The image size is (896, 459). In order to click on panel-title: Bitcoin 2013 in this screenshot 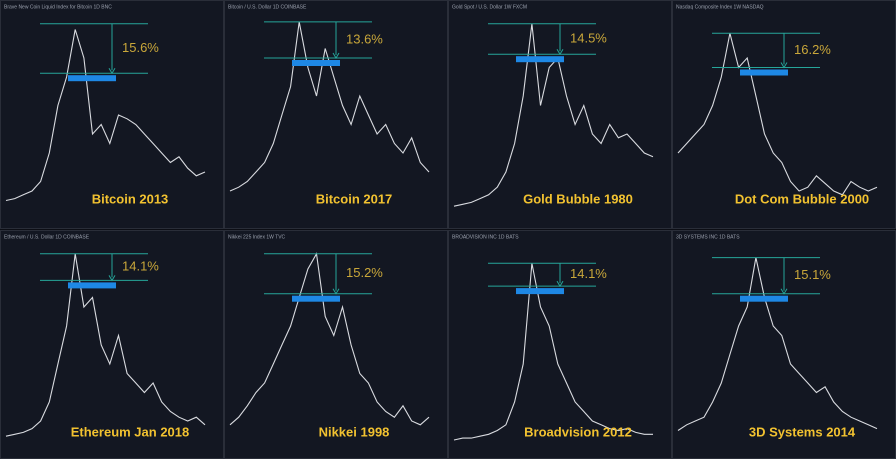, I will do `click(130, 198)`.